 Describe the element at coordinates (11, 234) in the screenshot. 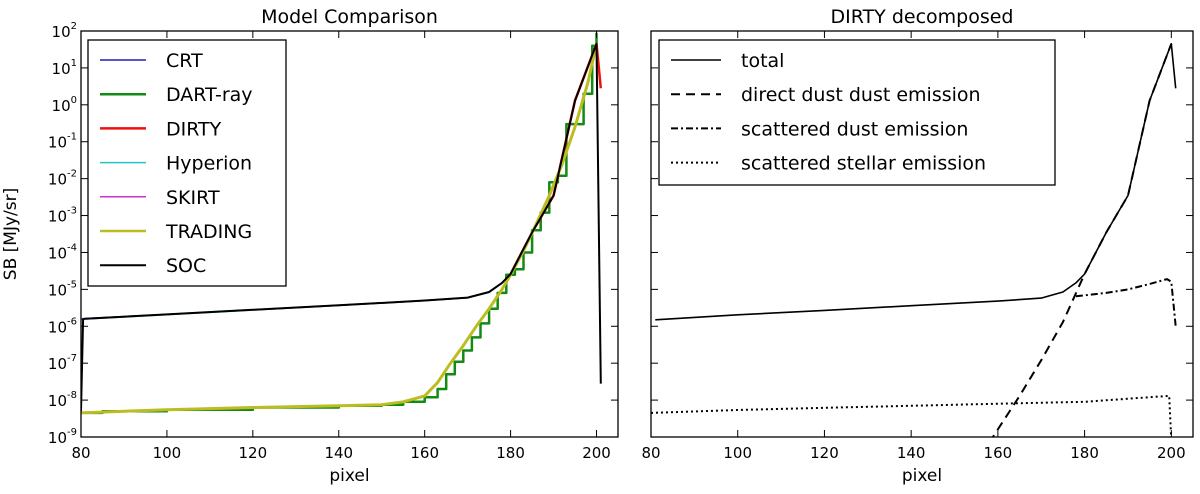

I see `y-axis-label: SB [MJy/sr]` at that location.